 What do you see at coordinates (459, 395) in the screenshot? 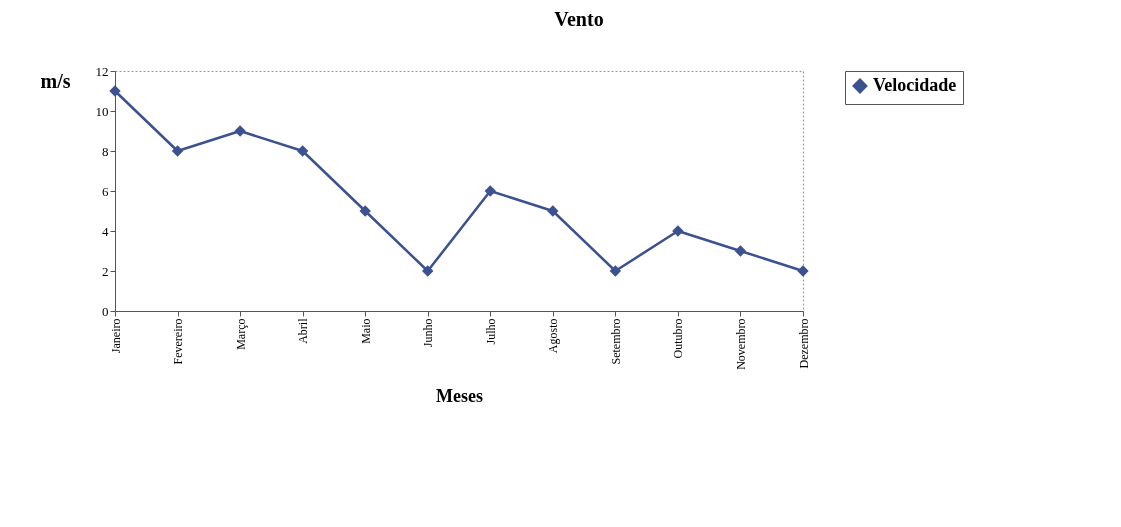
I see `x-axis-title: Meses` at bounding box center [459, 395].